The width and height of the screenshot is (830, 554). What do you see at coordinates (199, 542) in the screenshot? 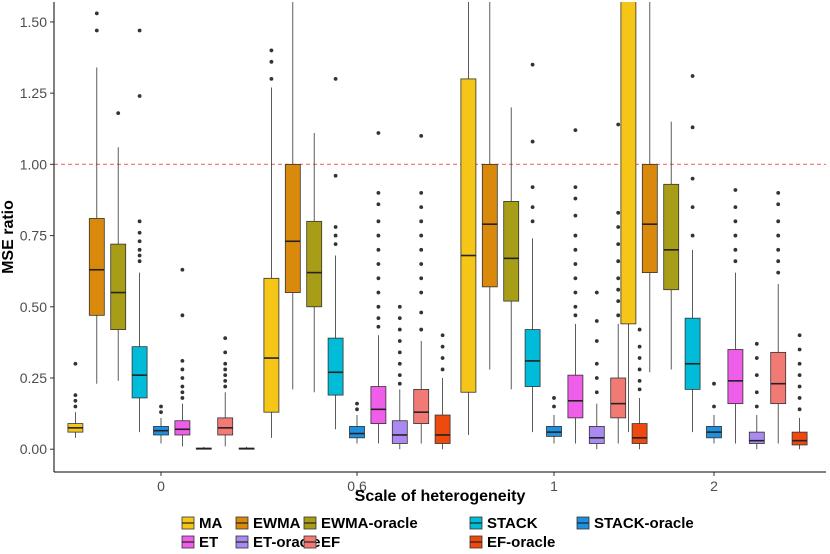
I see `legend-item: ET` at bounding box center [199, 542].